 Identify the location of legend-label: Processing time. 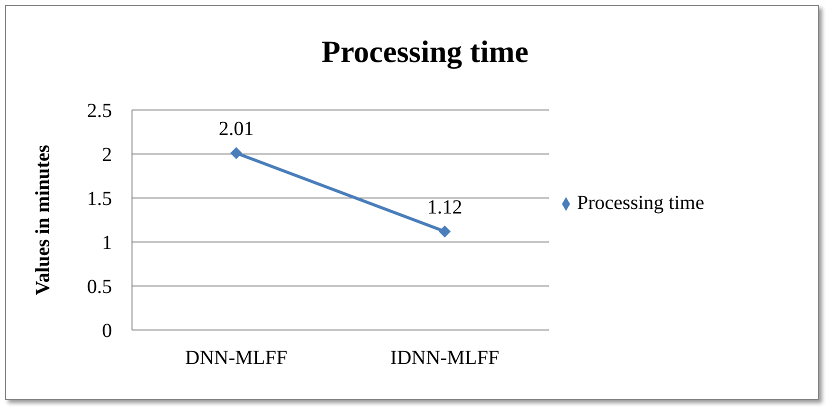
(640, 203).